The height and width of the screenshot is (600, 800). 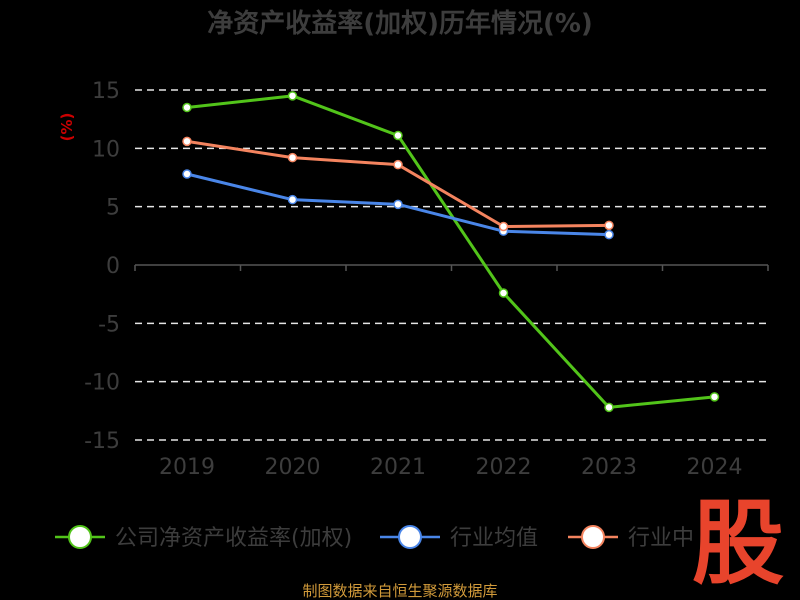 I want to click on x-tick-label: 2022, so click(x=504, y=467).